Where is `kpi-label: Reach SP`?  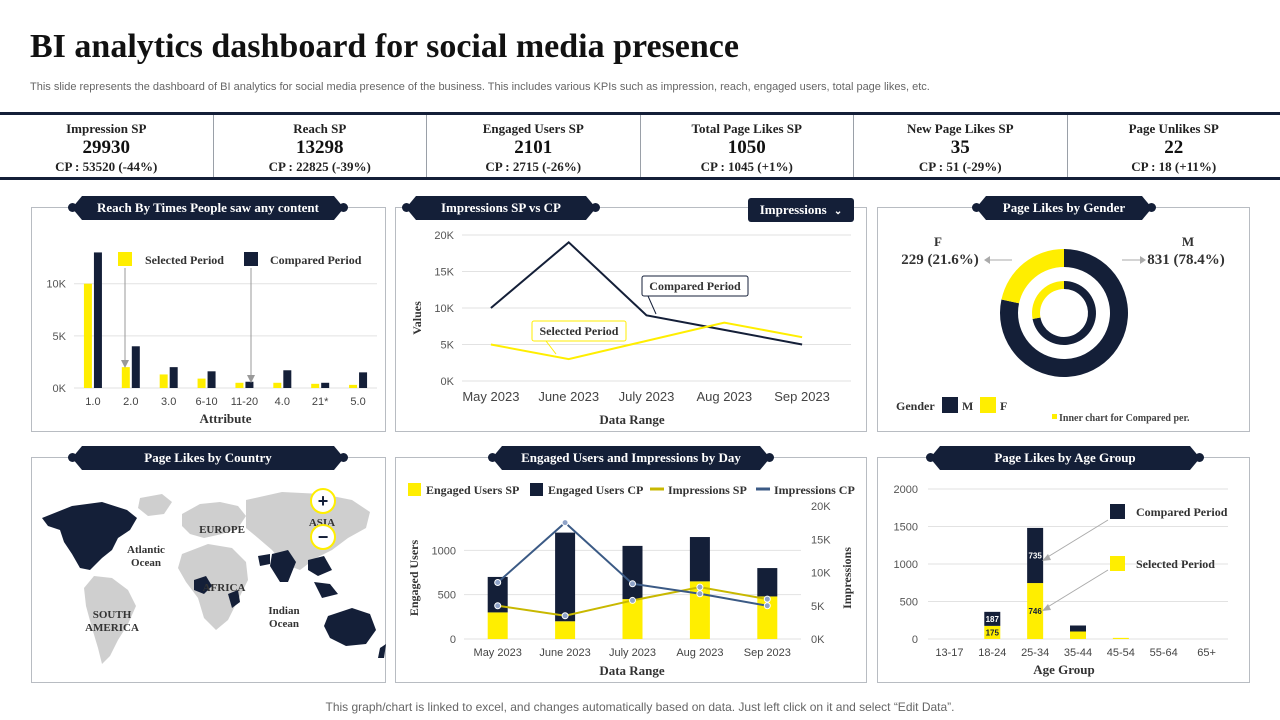 kpi-label: Reach SP is located at coordinates (320, 128).